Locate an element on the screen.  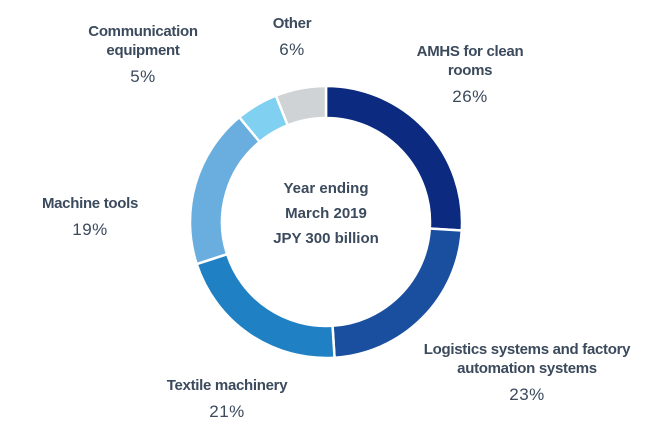
value-label: 6% is located at coordinates (292, 49).